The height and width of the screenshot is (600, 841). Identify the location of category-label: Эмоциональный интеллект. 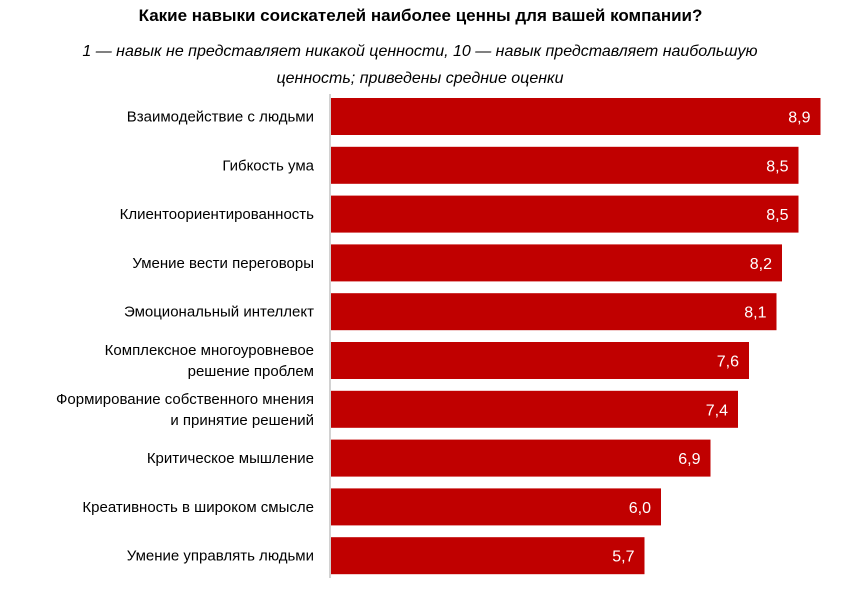
(219, 312).